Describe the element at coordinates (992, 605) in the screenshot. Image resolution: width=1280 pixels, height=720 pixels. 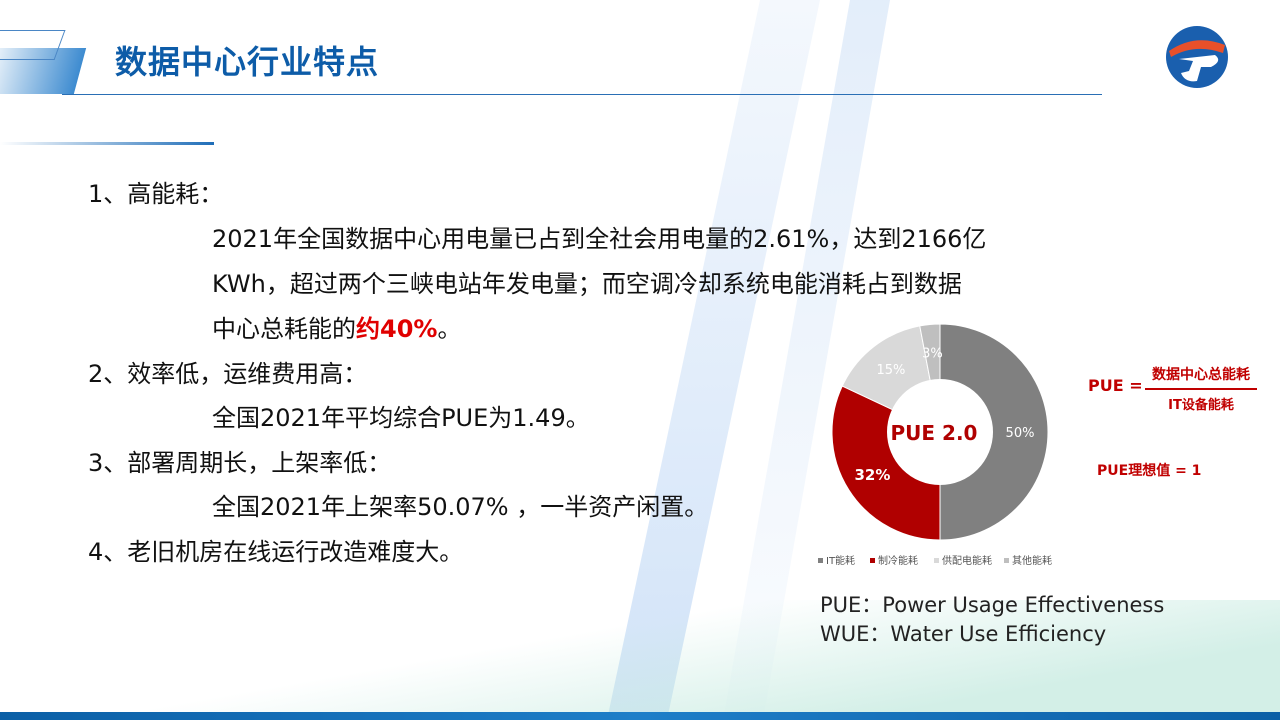
I see `pue-definition: PUE：Power Usage Effectiveness` at that location.